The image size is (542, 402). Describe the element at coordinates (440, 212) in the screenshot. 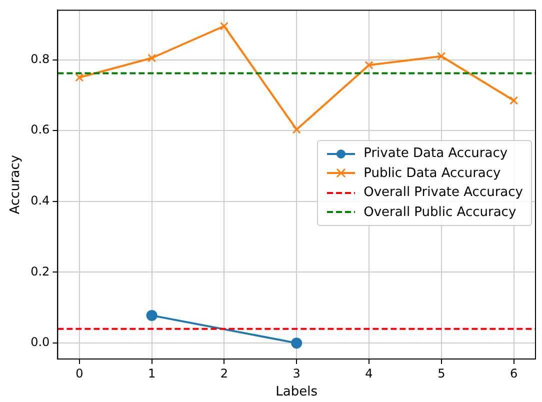

I see `legend-label: Overall Public Accuracy` at that location.